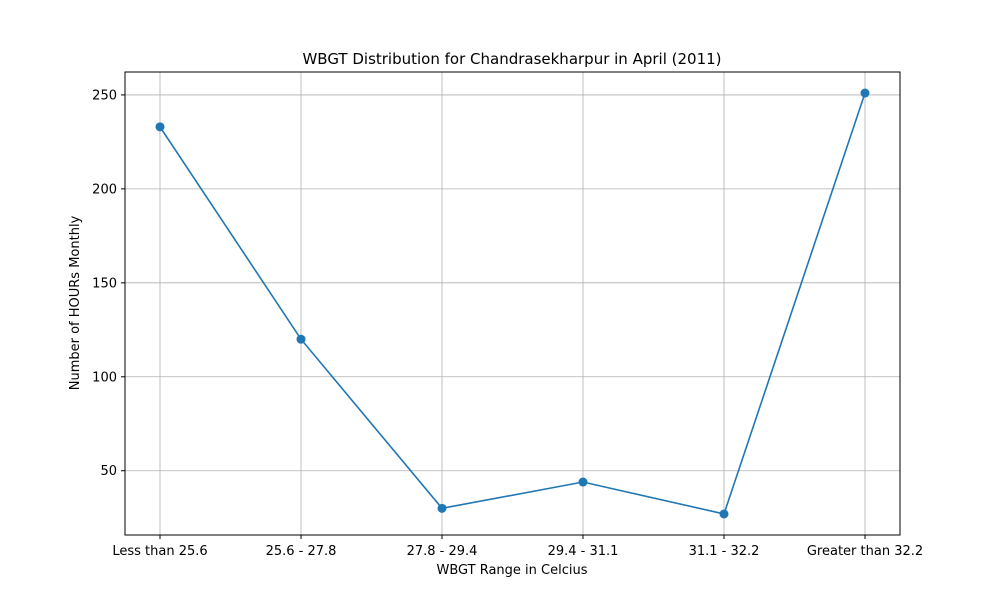 Image resolution: width=1000 pixels, height=604 pixels. I want to click on y-tick-label: 50, so click(108, 471).